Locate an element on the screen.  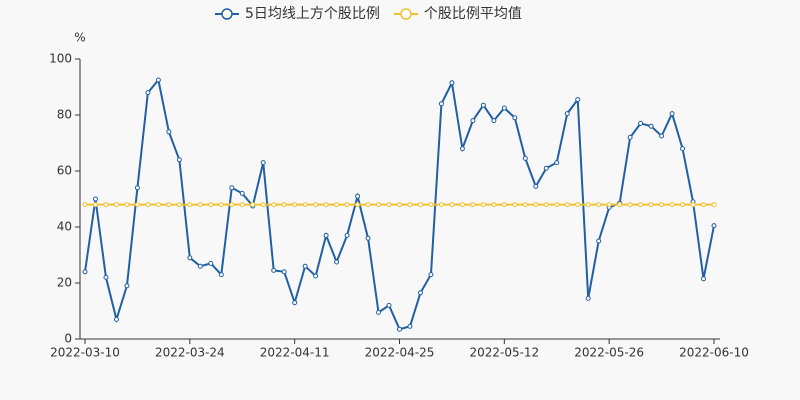
x-tick-label: 2022-05-12 is located at coordinates (504, 353).